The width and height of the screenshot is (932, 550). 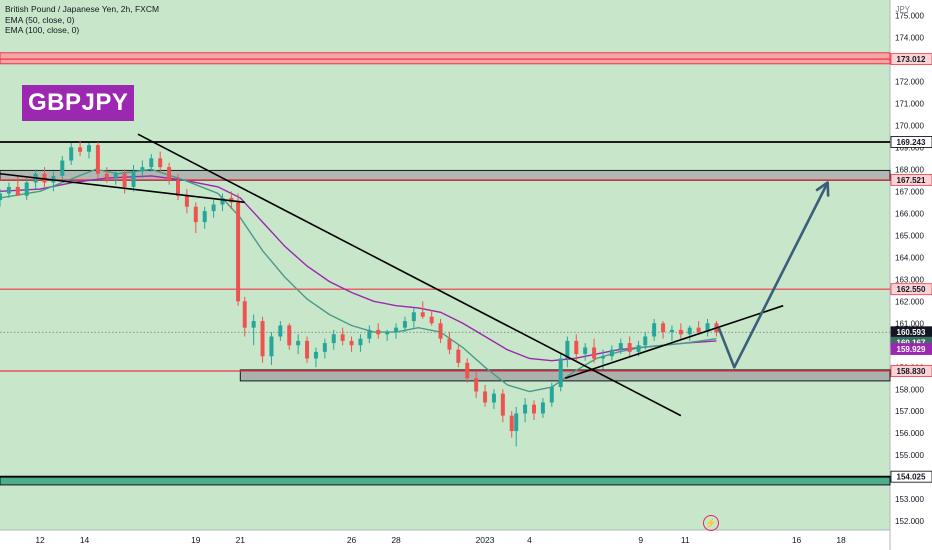 What do you see at coordinates (909, 301) in the screenshot?
I see `y-tick-label: 162.000` at bounding box center [909, 301].